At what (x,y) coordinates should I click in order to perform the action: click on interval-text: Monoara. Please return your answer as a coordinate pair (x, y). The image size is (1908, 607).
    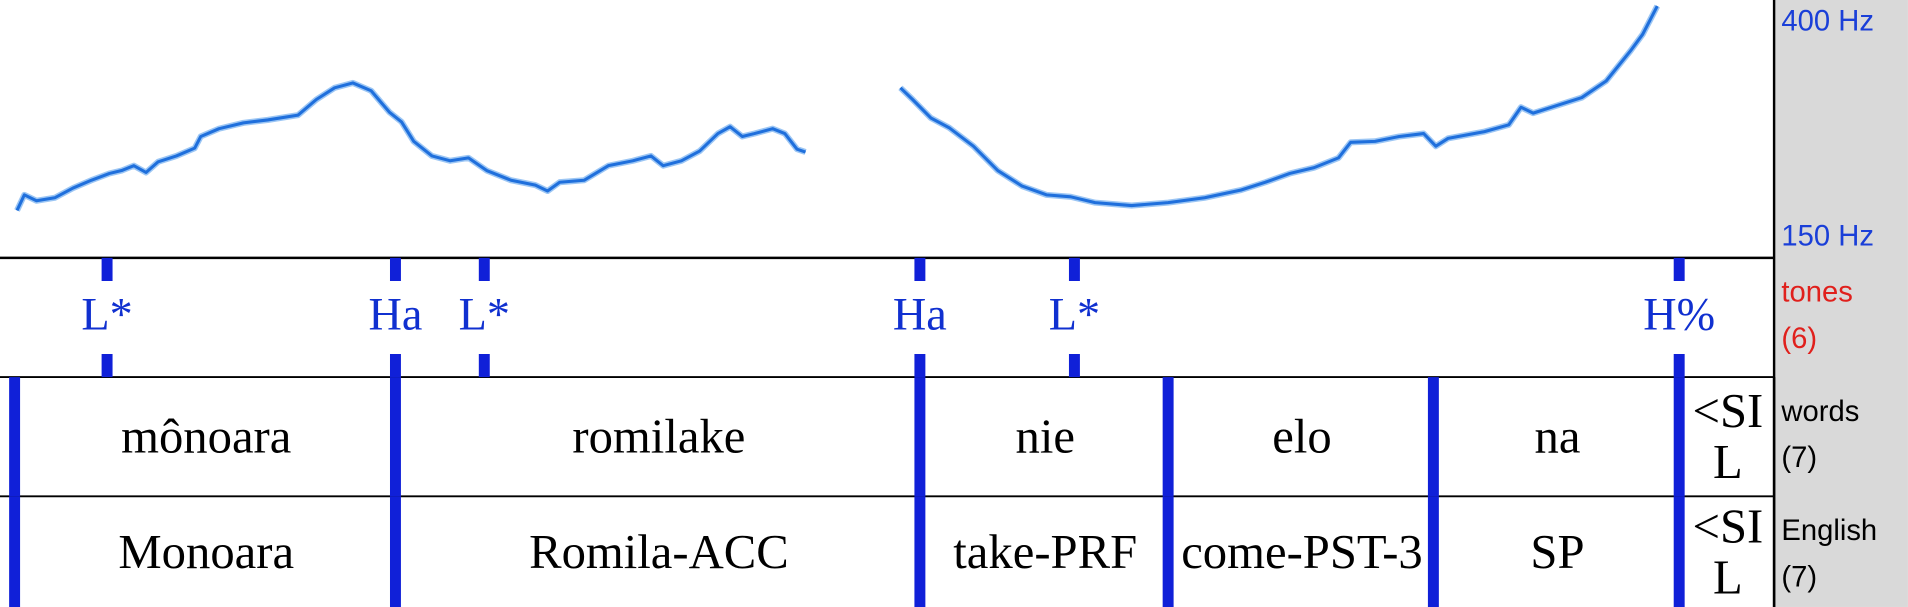
    Looking at the image, I should click on (206, 551).